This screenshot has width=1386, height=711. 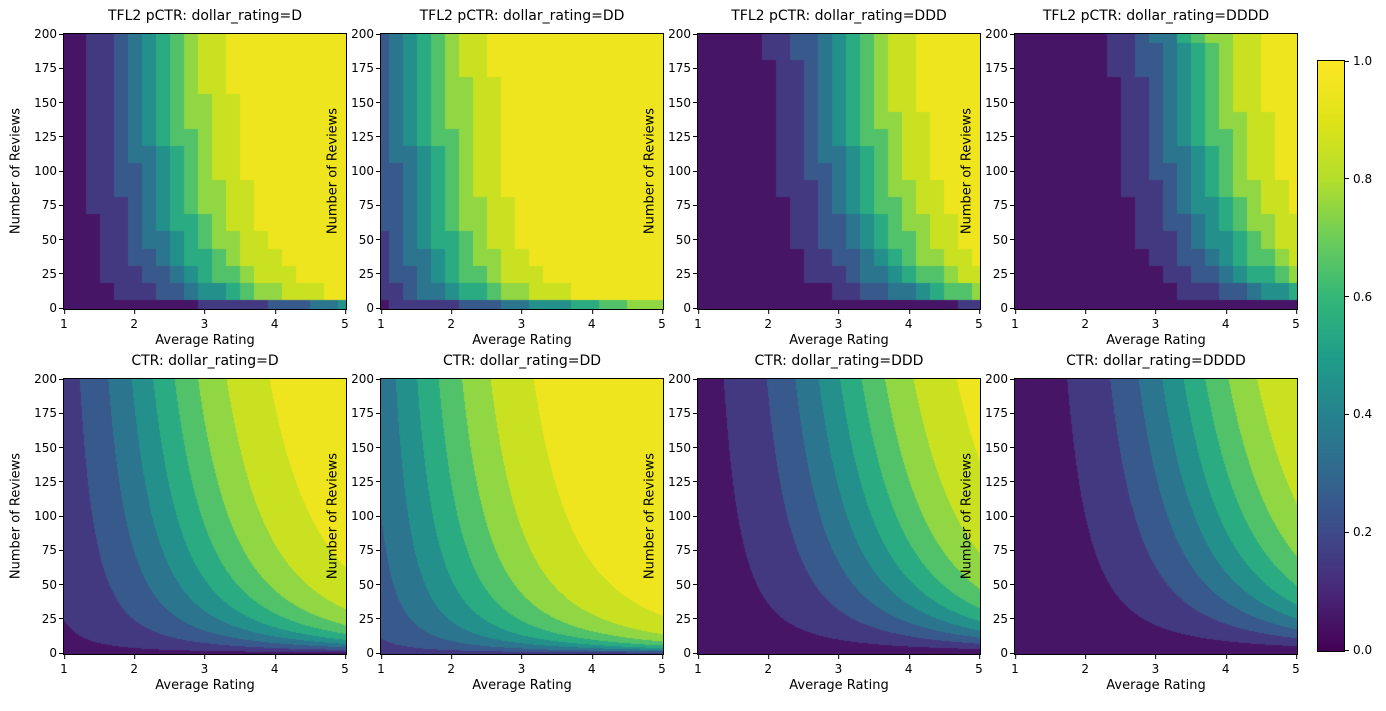 What do you see at coordinates (1358, 650) in the screenshot?
I see `colorbar-tick-label: 0.0` at bounding box center [1358, 650].